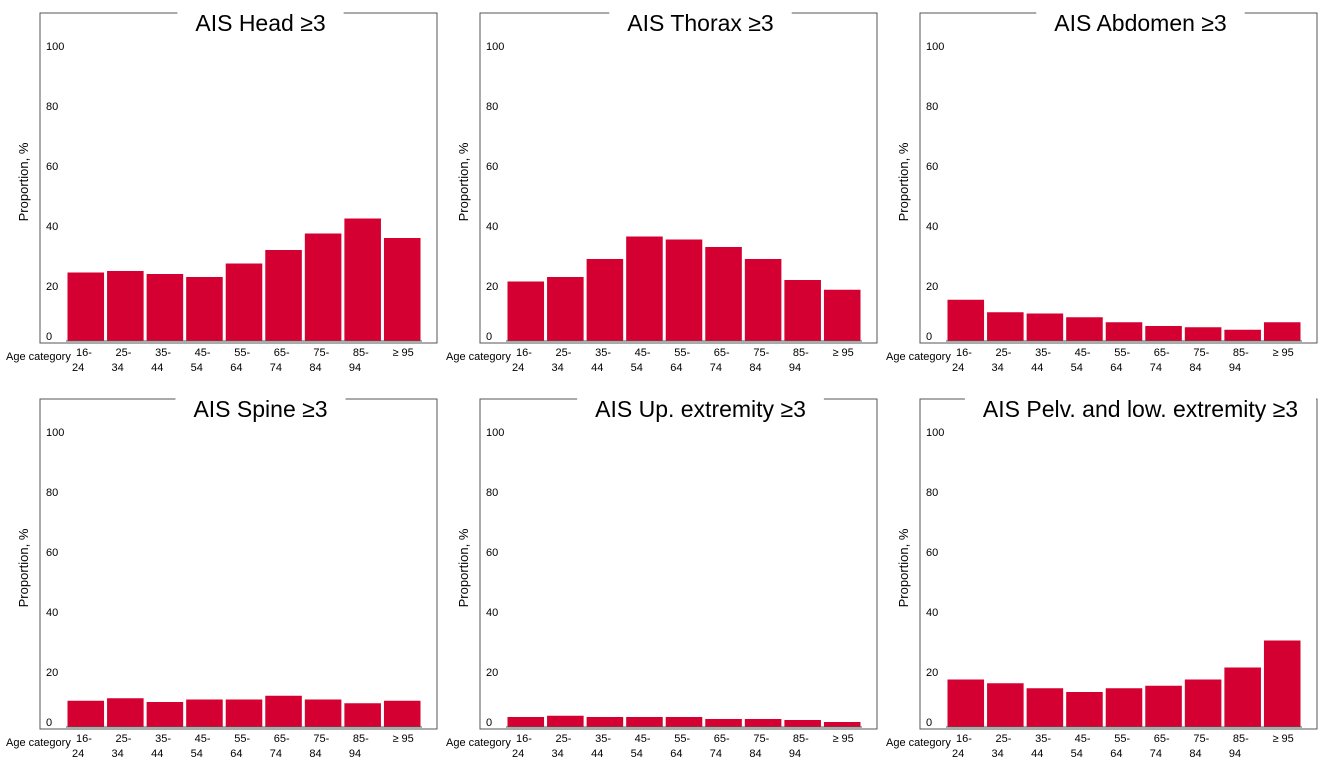 The height and width of the screenshot is (766, 1322). What do you see at coordinates (998, 754) in the screenshot?
I see `x-tick-label: 34` at bounding box center [998, 754].